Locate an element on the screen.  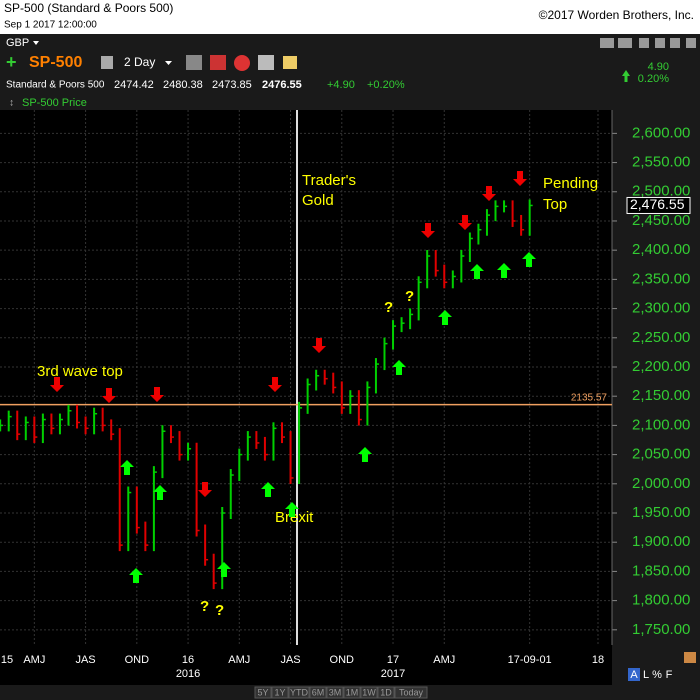
annotation: Top is located at coordinates (555, 204).